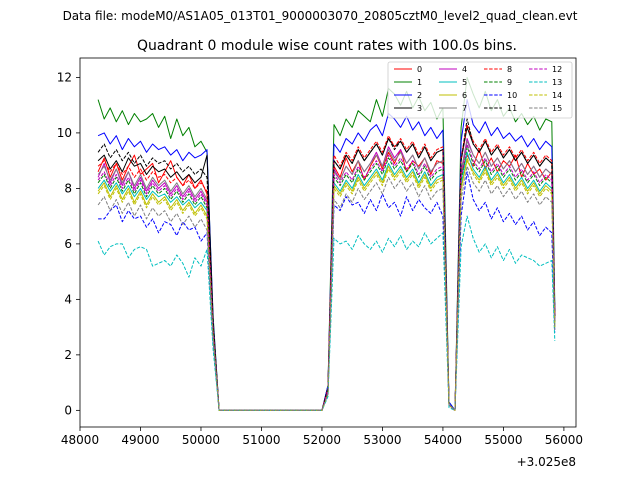 Image resolution: width=640 pixels, height=480 pixels. I want to click on legend-label-10: 10, so click(512, 95).